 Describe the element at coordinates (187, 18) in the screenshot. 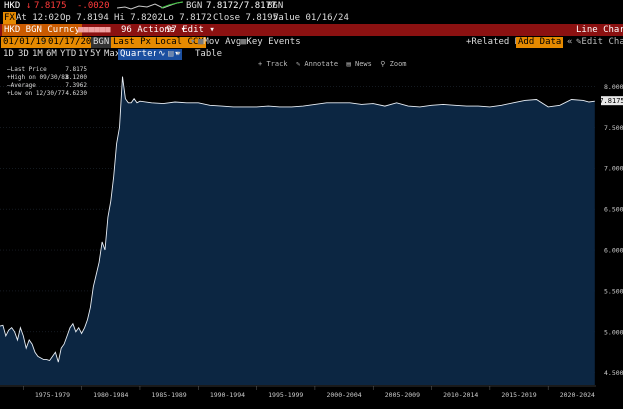

I see `stat-low: Lo 7.8172` at that location.